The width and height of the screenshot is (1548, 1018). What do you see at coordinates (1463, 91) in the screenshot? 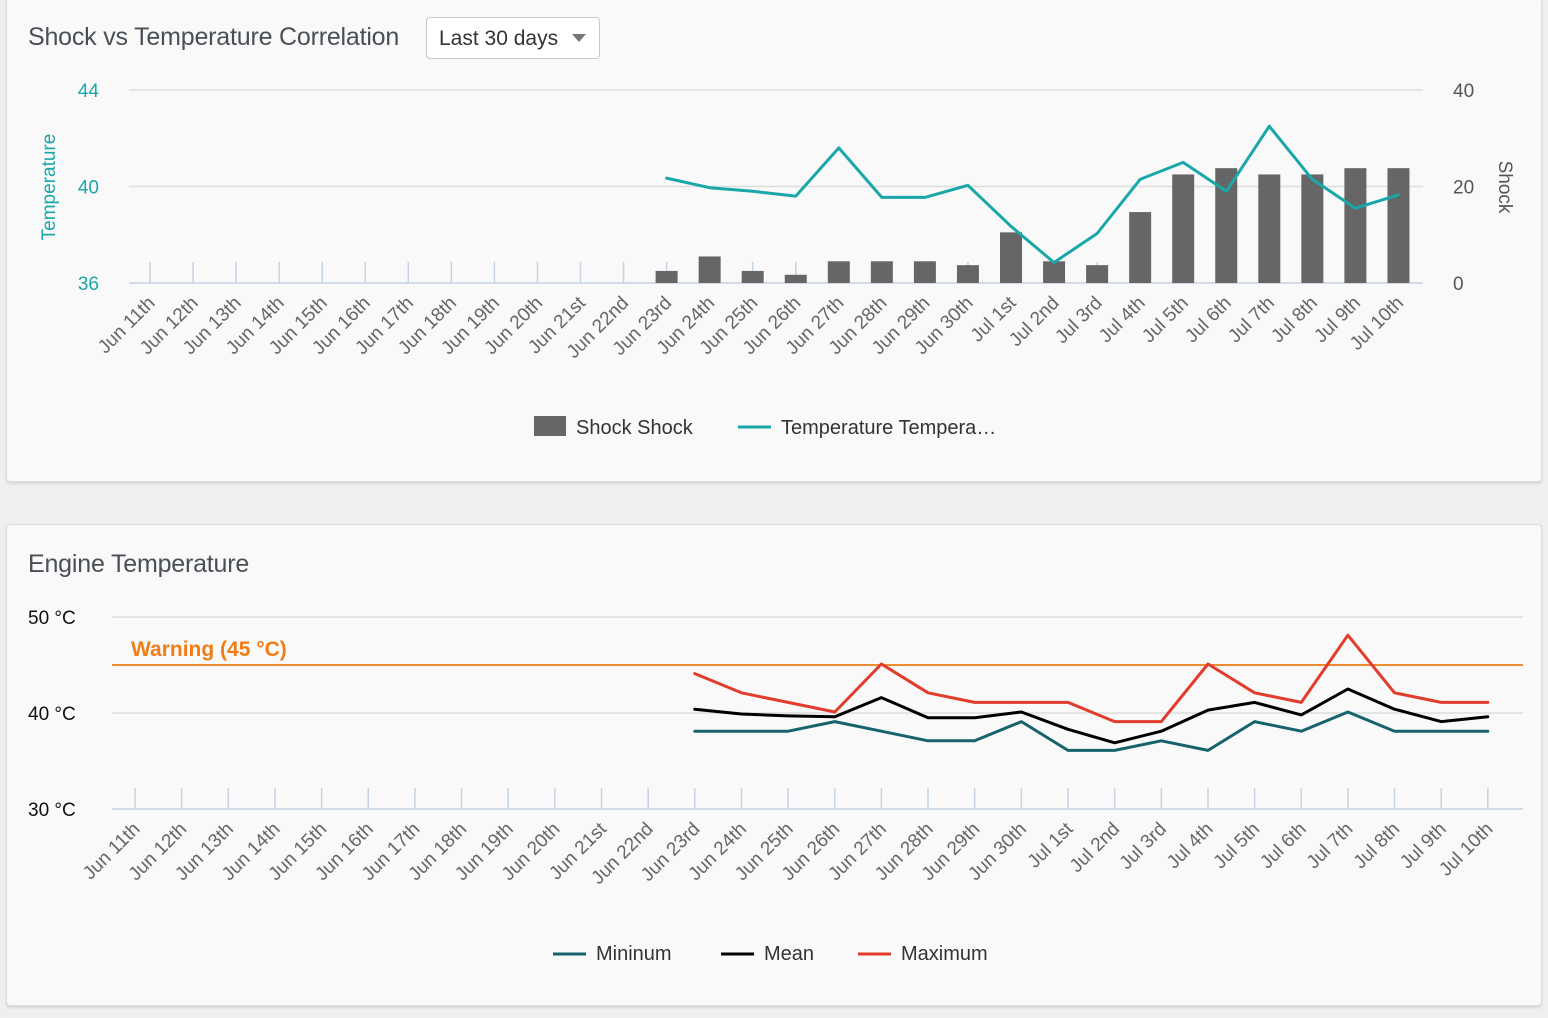
I see `y-right-tick-label: 40` at bounding box center [1463, 91].